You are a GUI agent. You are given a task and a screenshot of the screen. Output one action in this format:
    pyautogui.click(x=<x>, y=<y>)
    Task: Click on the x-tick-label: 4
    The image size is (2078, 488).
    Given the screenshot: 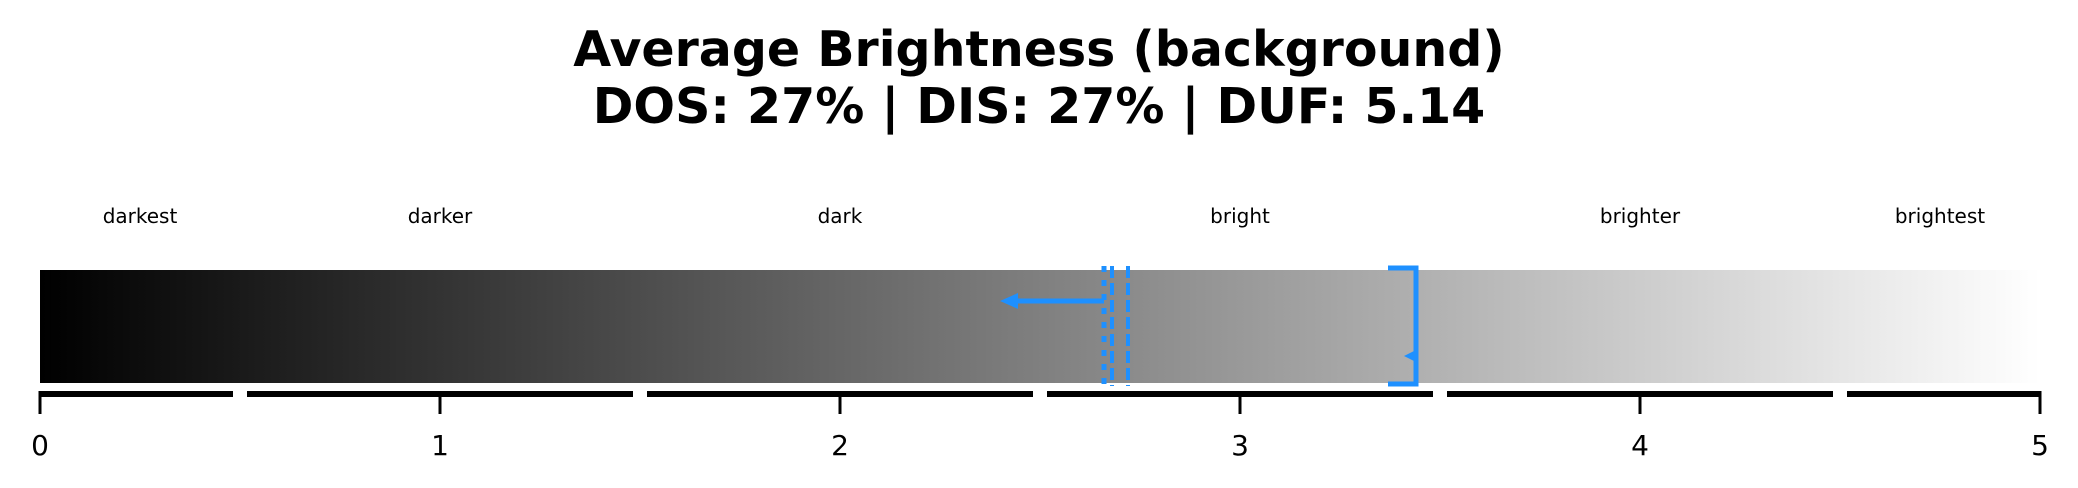 What is the action you would take?
    pyautogui.click(x=1640, y=445)
    